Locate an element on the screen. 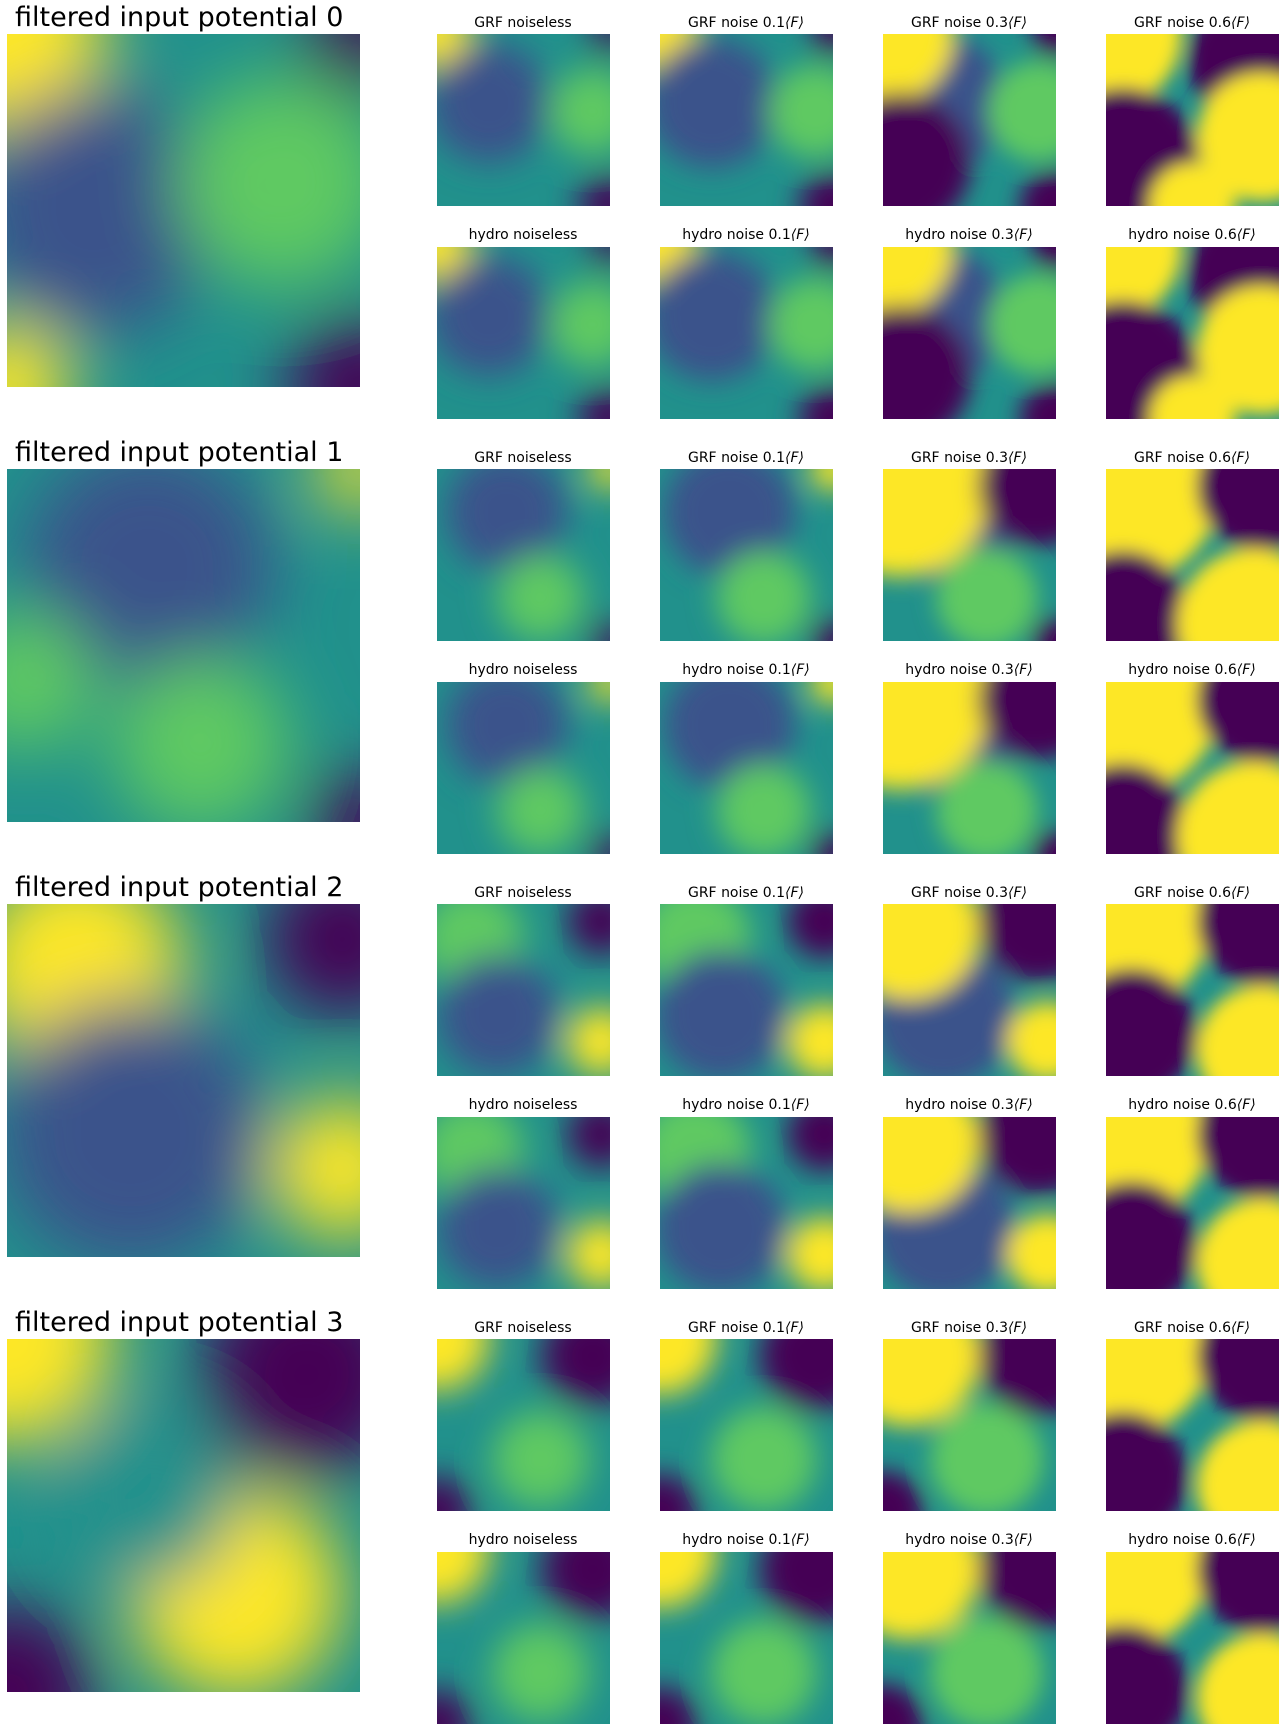 The height and width of the screenshot is (1724, 1282). panel-title: filtered input potential 0 is located at coordinates (179, 17).